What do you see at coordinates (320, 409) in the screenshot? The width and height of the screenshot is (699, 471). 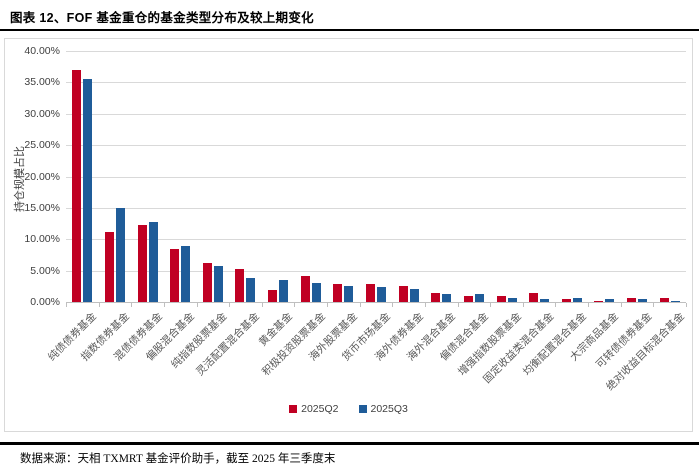 I see `legend-label: 2025Q2` at bounding box center [320, 409].